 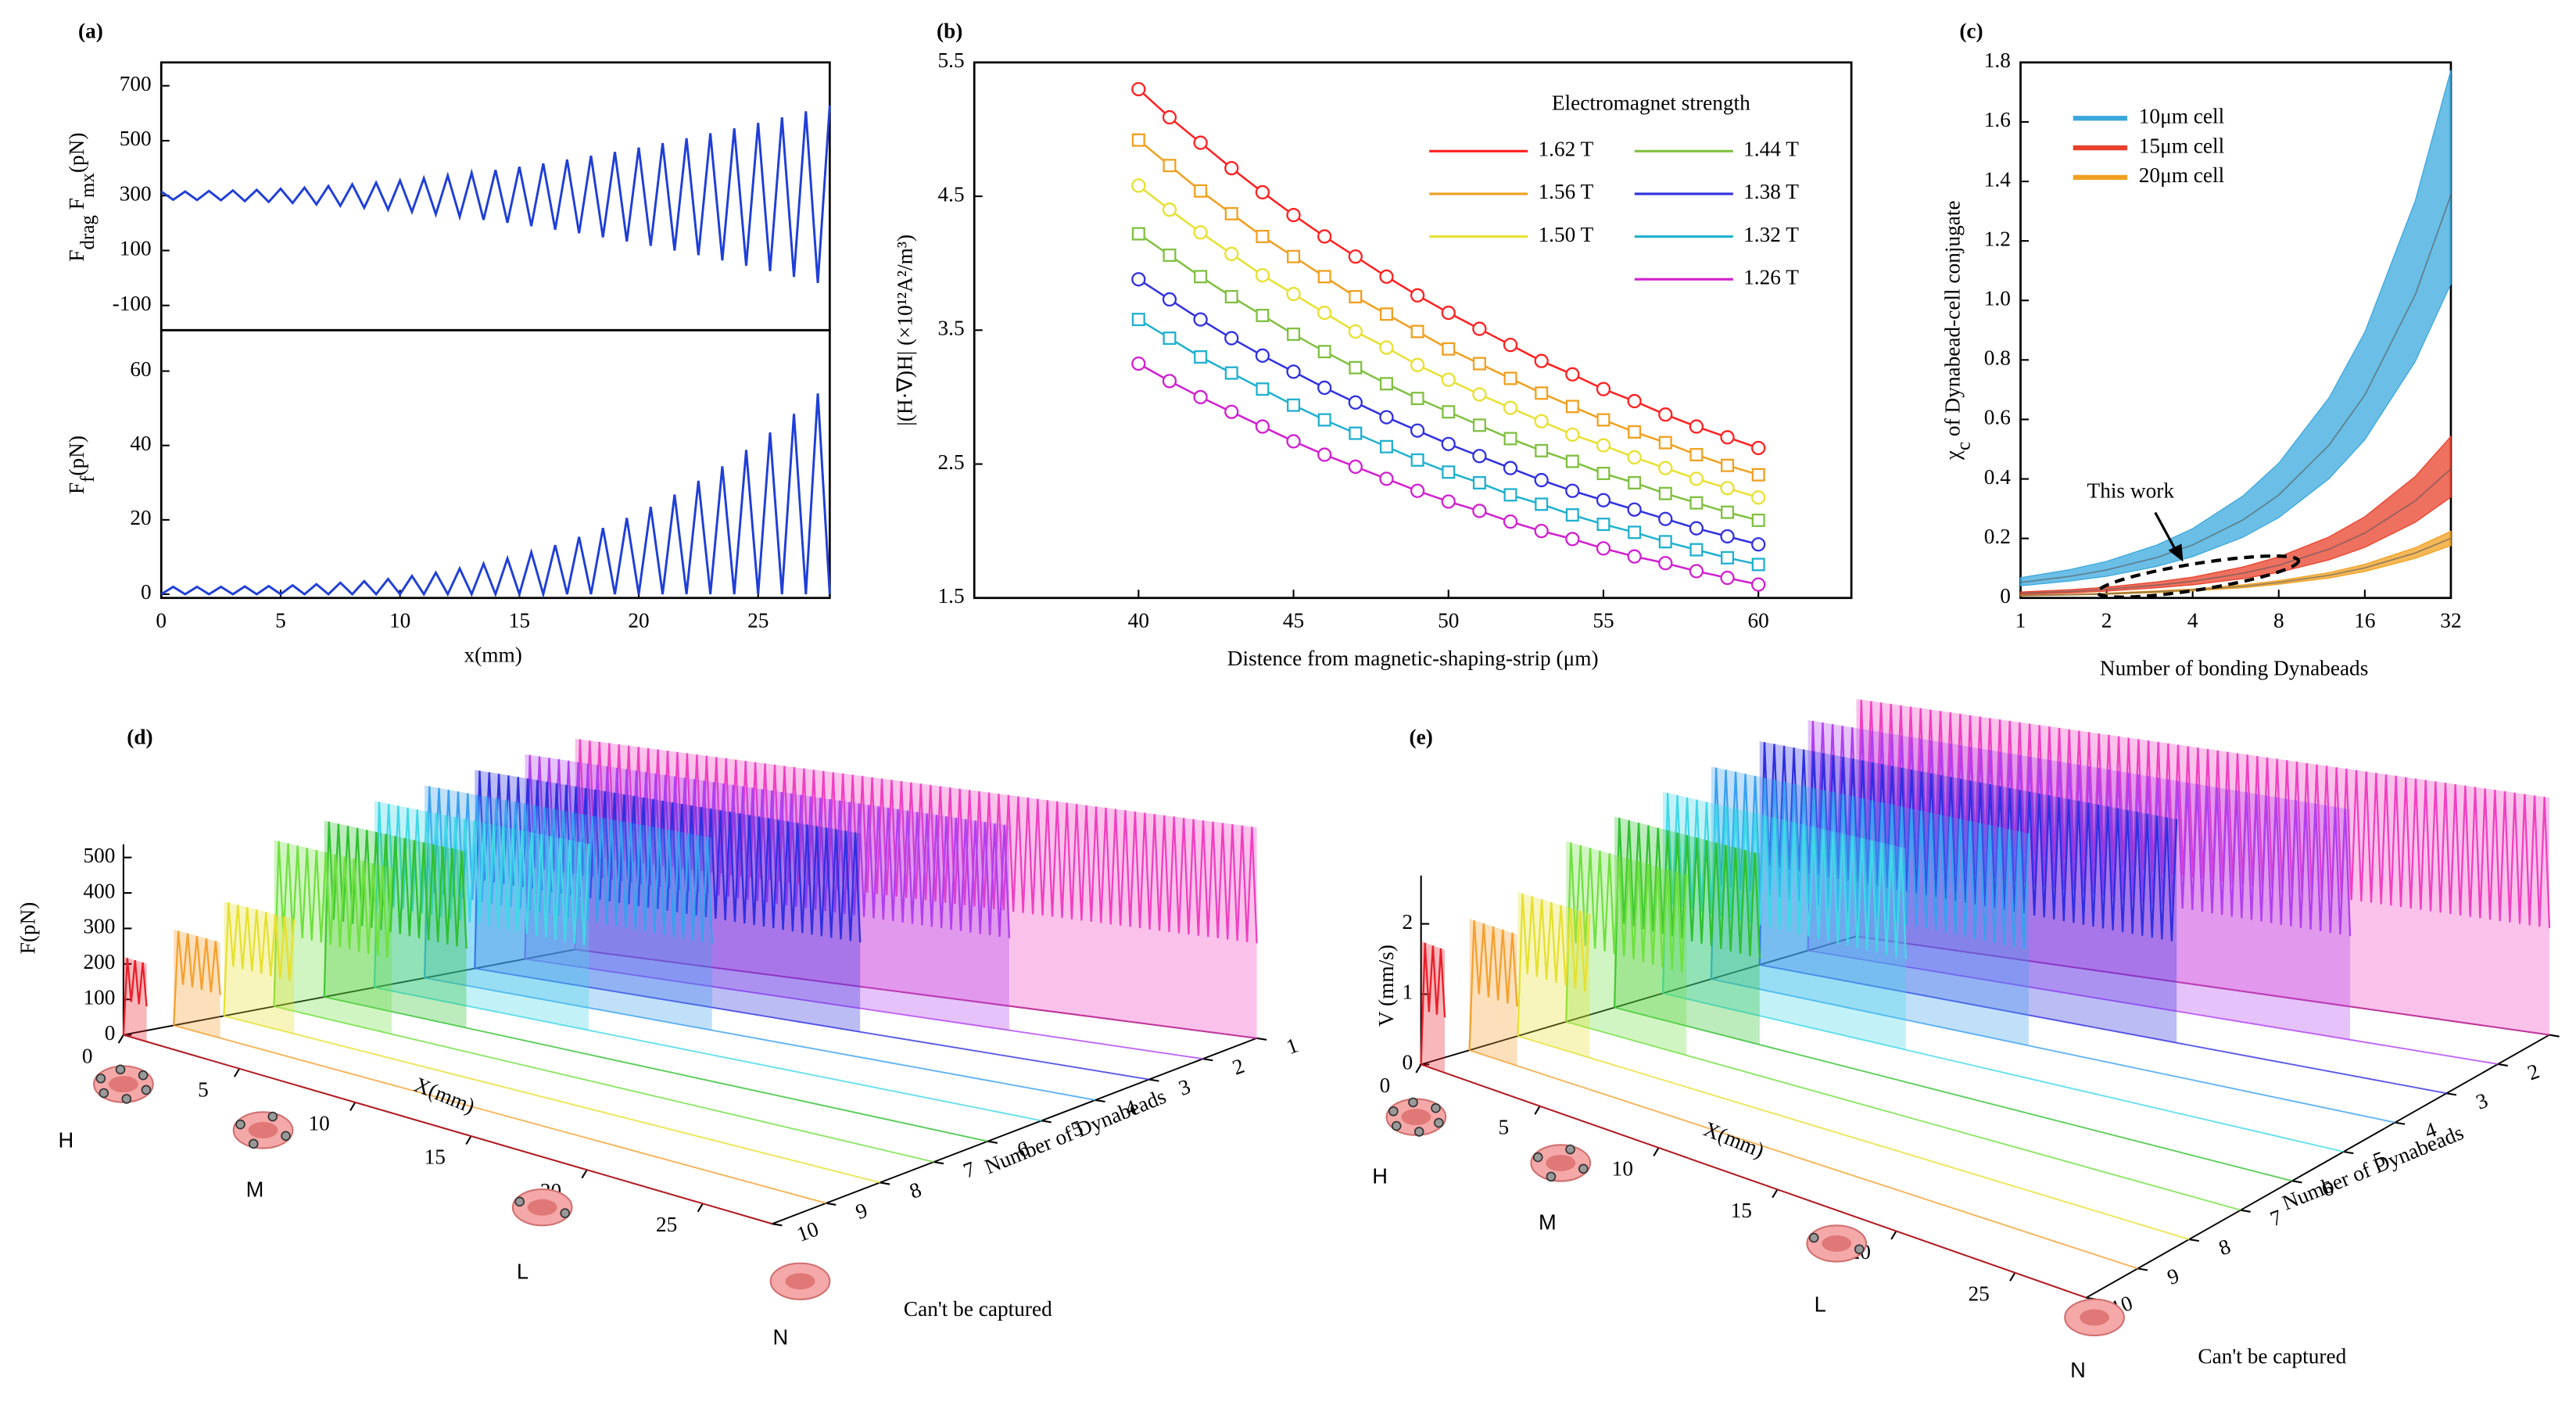 What do you see at coordinates (2482, 1101) in the screenshot?
I see `y-tick-label: 3` at bounding box center [2482, 1101].